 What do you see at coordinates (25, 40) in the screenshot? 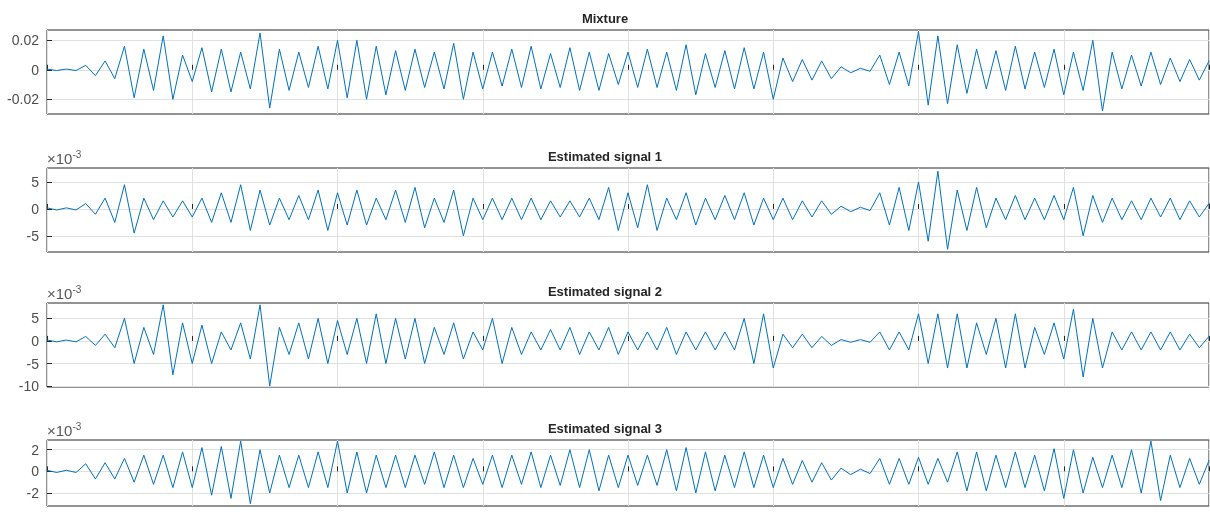
I see `y-tick-label: 0.02` at bounding box center [25, 40].